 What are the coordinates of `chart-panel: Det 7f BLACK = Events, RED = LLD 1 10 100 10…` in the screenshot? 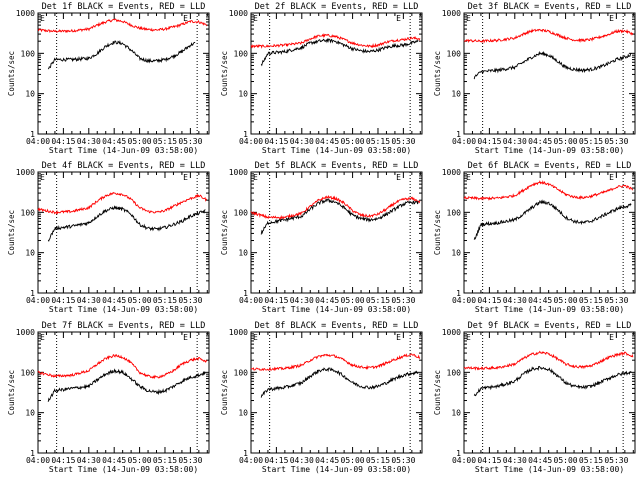 It's located at (108, 397).